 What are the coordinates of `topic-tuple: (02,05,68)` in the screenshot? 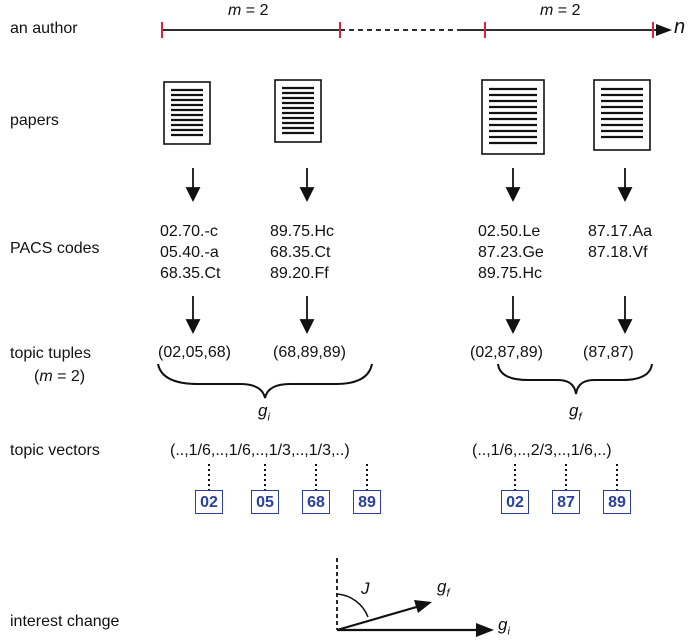 It's located at (194, 352).